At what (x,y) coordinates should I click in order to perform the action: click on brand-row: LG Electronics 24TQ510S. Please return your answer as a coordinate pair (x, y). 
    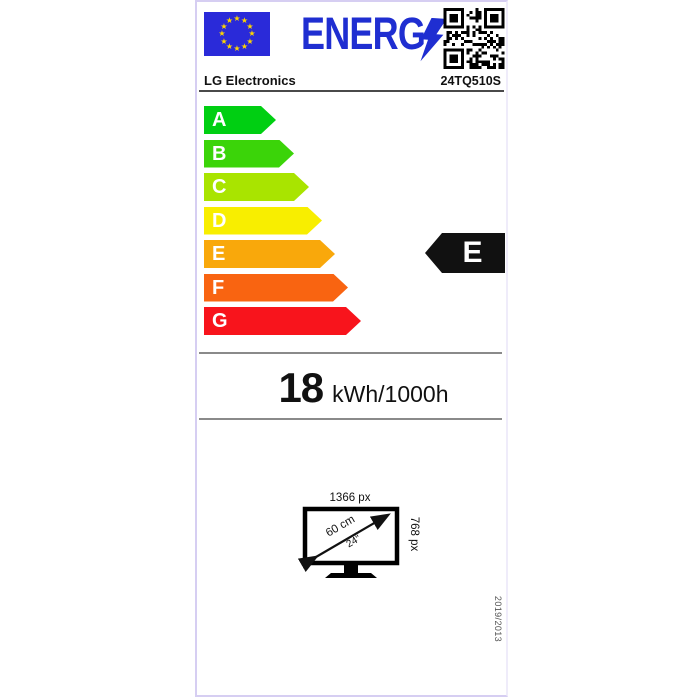
    Looking at the image, I should click on (352, 80).